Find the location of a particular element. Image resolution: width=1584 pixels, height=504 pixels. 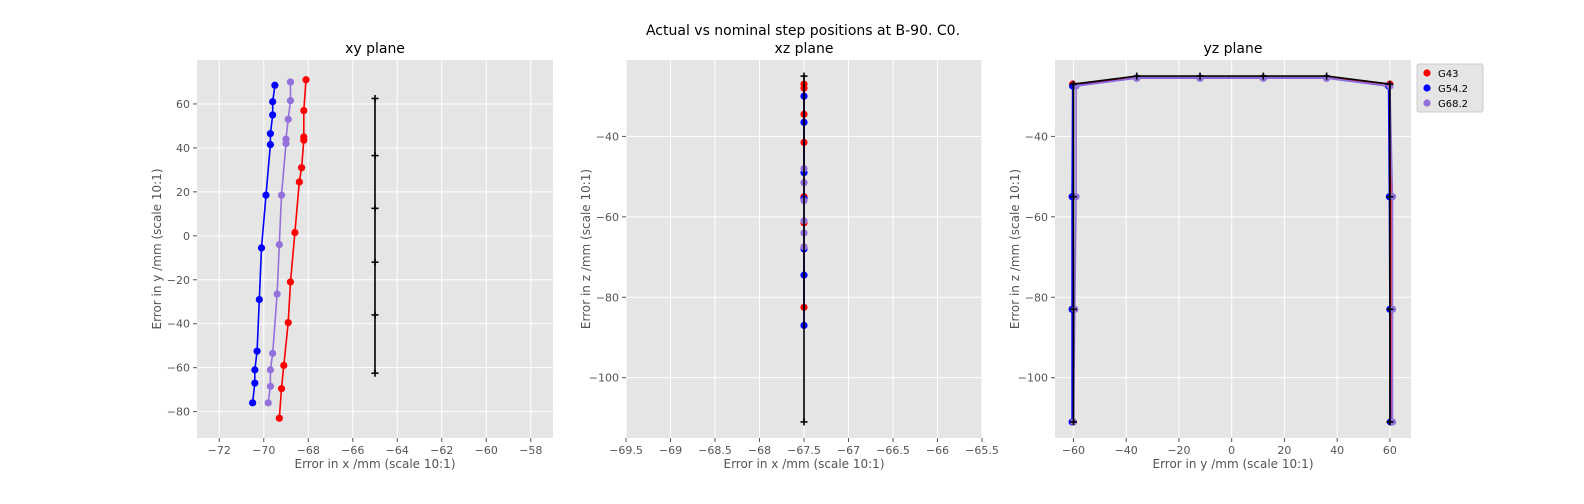

y-tick-label: −100 is located at coordinates (604, 378).